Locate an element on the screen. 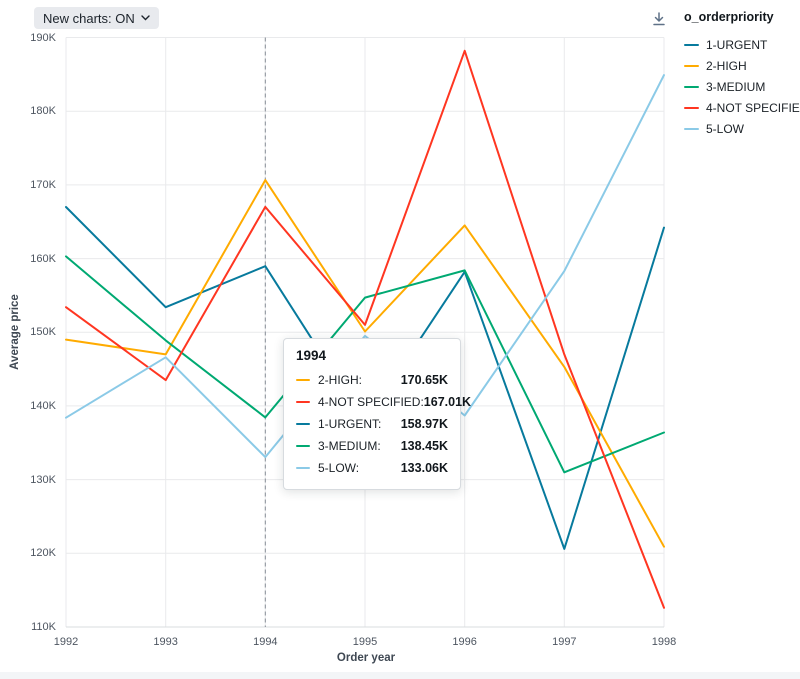  legend-item-3-medium: 3-MEDIUM is located at coordinates (740, 86).